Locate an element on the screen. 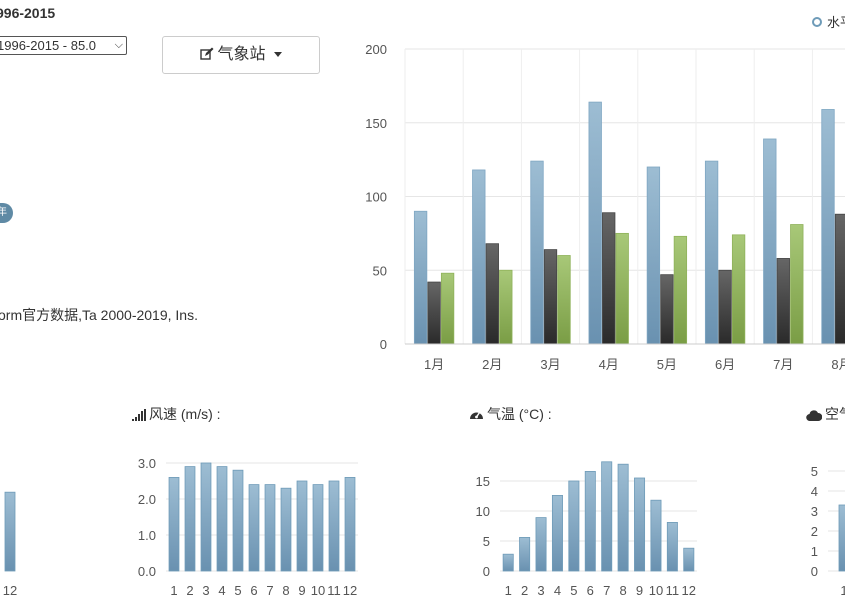 This screenshot has height=597, width=845. y-tick-label: 2 is located at coordinates (814, 531).